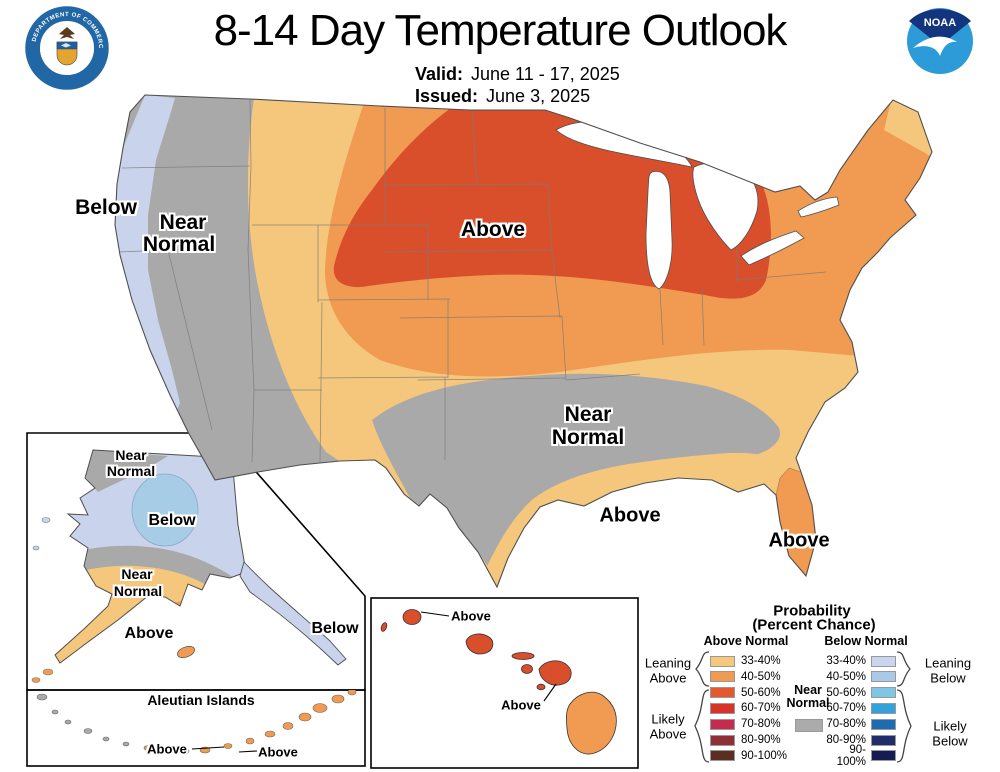  Describe the element at coordinates (384, 627) in the screenshot. I see `niihau-island` at that location.